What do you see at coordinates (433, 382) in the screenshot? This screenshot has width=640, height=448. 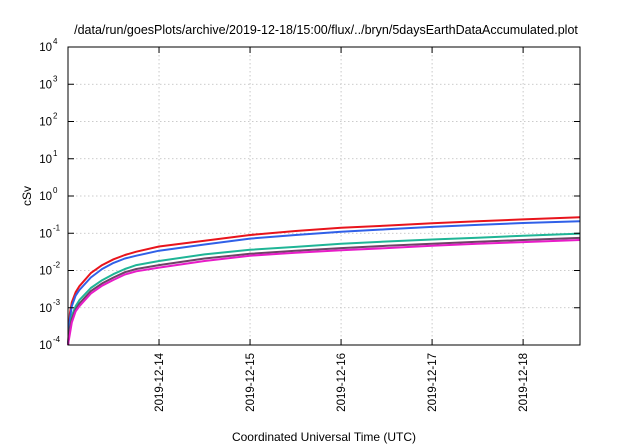 I see `x-tick-label: 2019-12-17` at bounding box center [433, 382].